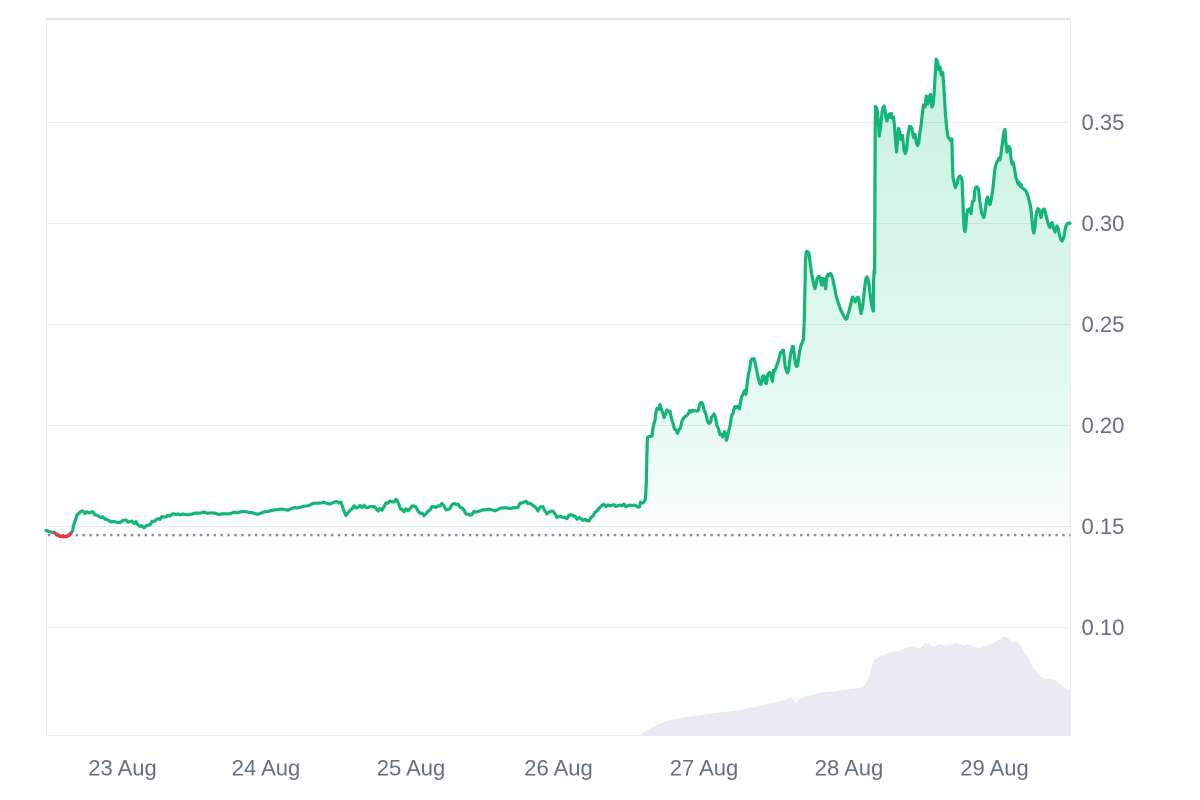 This screenshot has width=1200, height=800. Describe the element at coordinates (266, 768) in the screenshot. I see `svg-text: 24 Aug` at that location.